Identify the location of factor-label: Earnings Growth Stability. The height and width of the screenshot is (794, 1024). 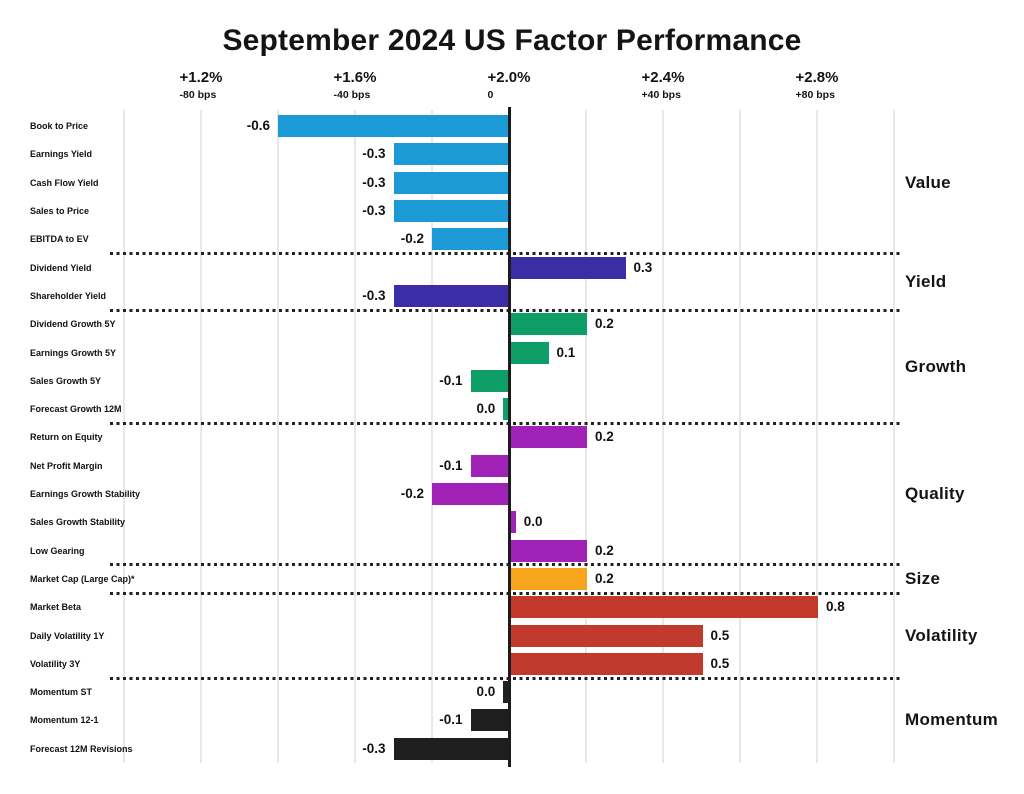
(85, 494).